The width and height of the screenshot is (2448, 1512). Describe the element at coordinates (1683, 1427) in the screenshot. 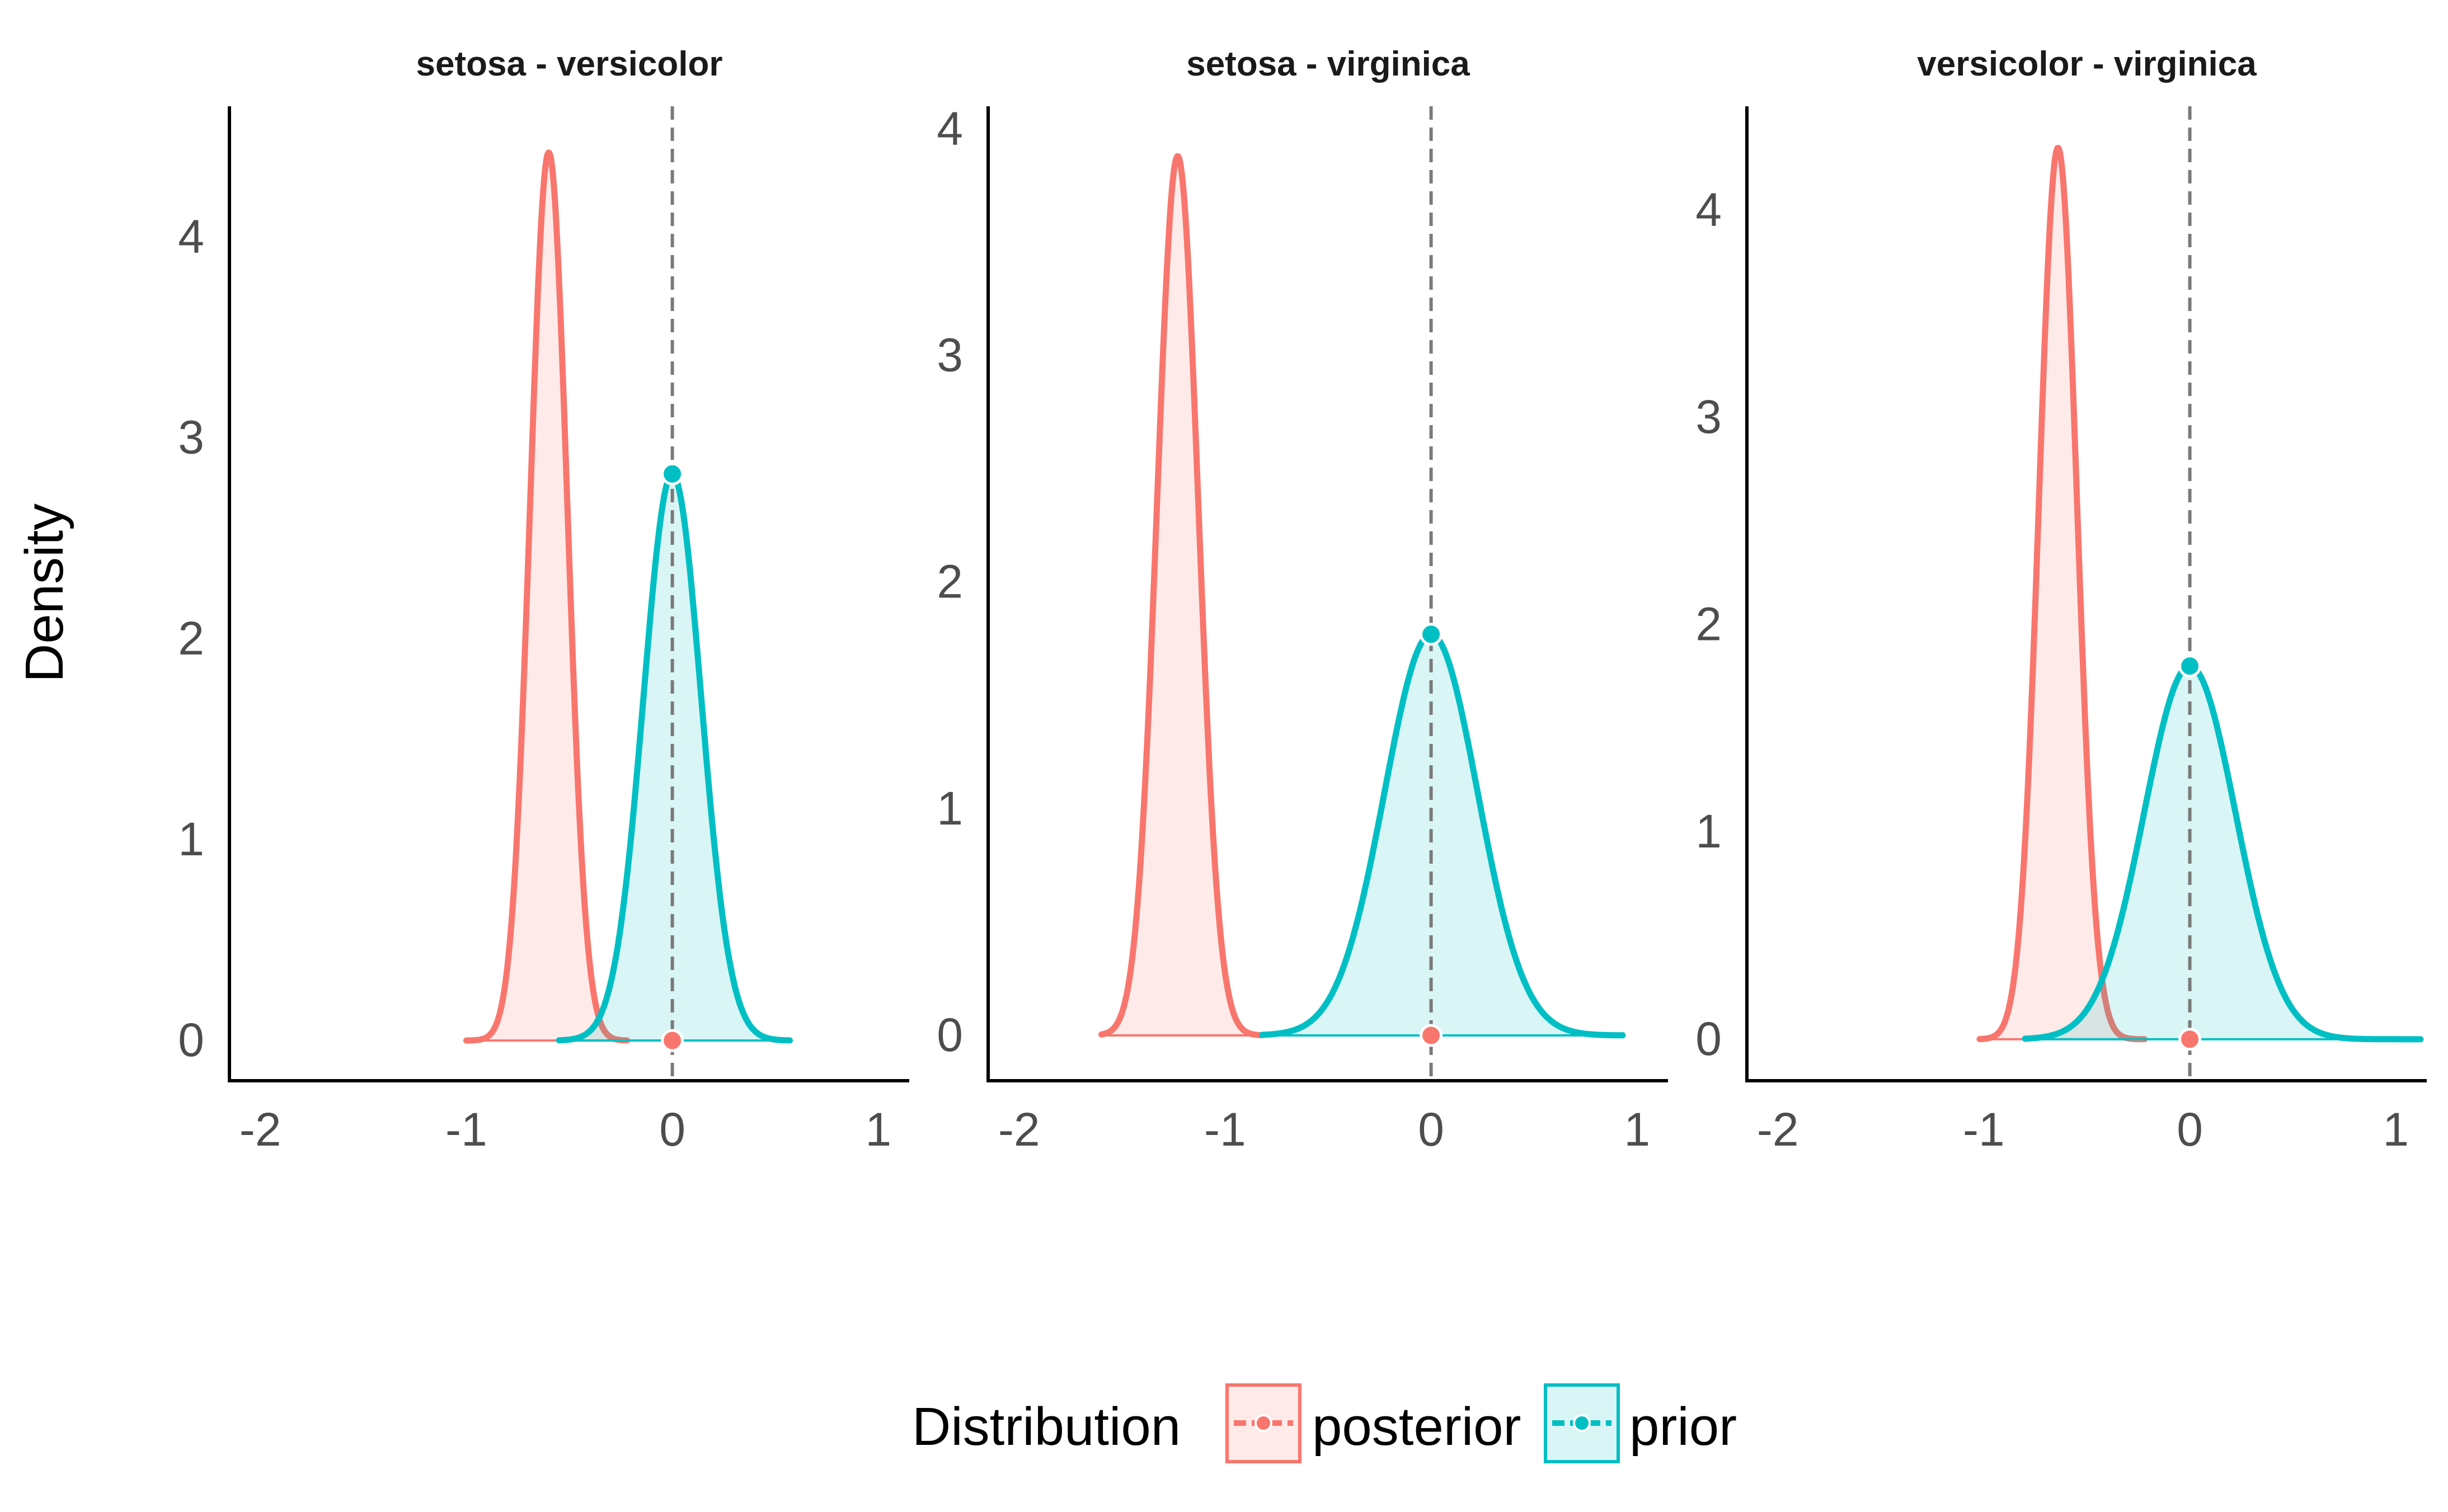

I see `legend-label-prior: prior` at that location.